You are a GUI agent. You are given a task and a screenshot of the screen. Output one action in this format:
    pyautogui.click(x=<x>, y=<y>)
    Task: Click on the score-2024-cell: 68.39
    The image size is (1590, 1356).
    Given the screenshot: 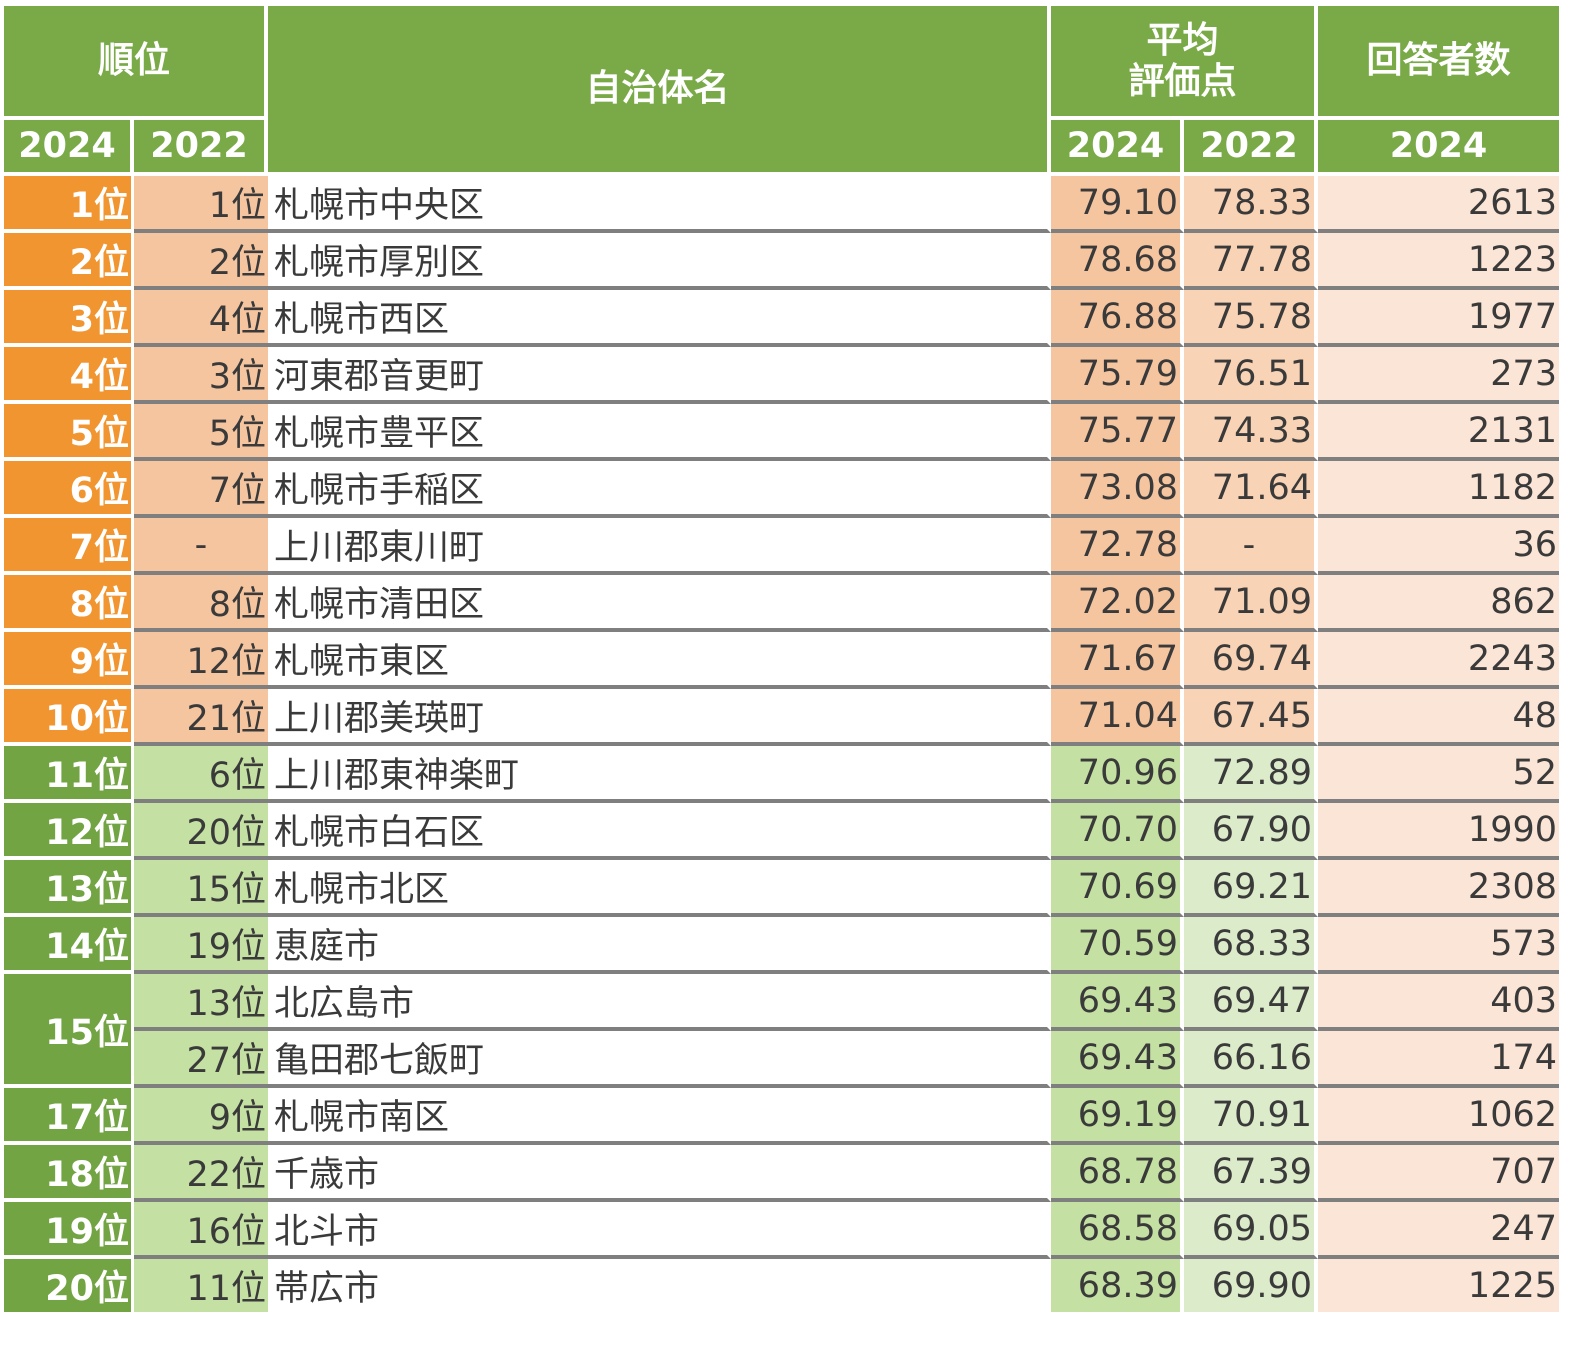 What is the action you would take?
    pyautogui.click(x=1117, y=1285)
    